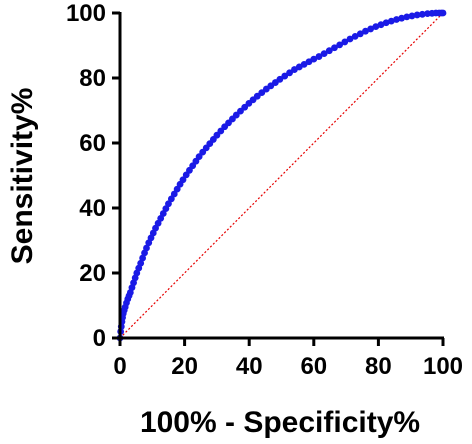 The width and height of the screenshot is (472, 444). I want to click on x-axis-title: 100% - Specificity%, so click(280, 422).